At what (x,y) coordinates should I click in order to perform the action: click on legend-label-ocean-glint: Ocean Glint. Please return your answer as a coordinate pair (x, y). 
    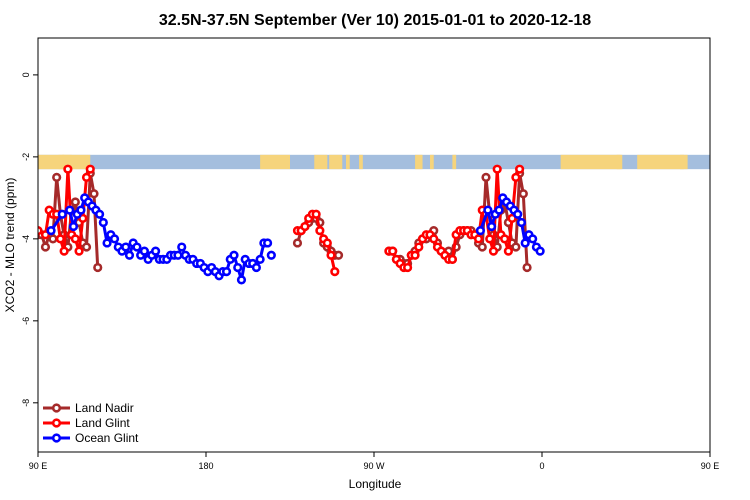
    Looking at the image, I should click on (107, 438).